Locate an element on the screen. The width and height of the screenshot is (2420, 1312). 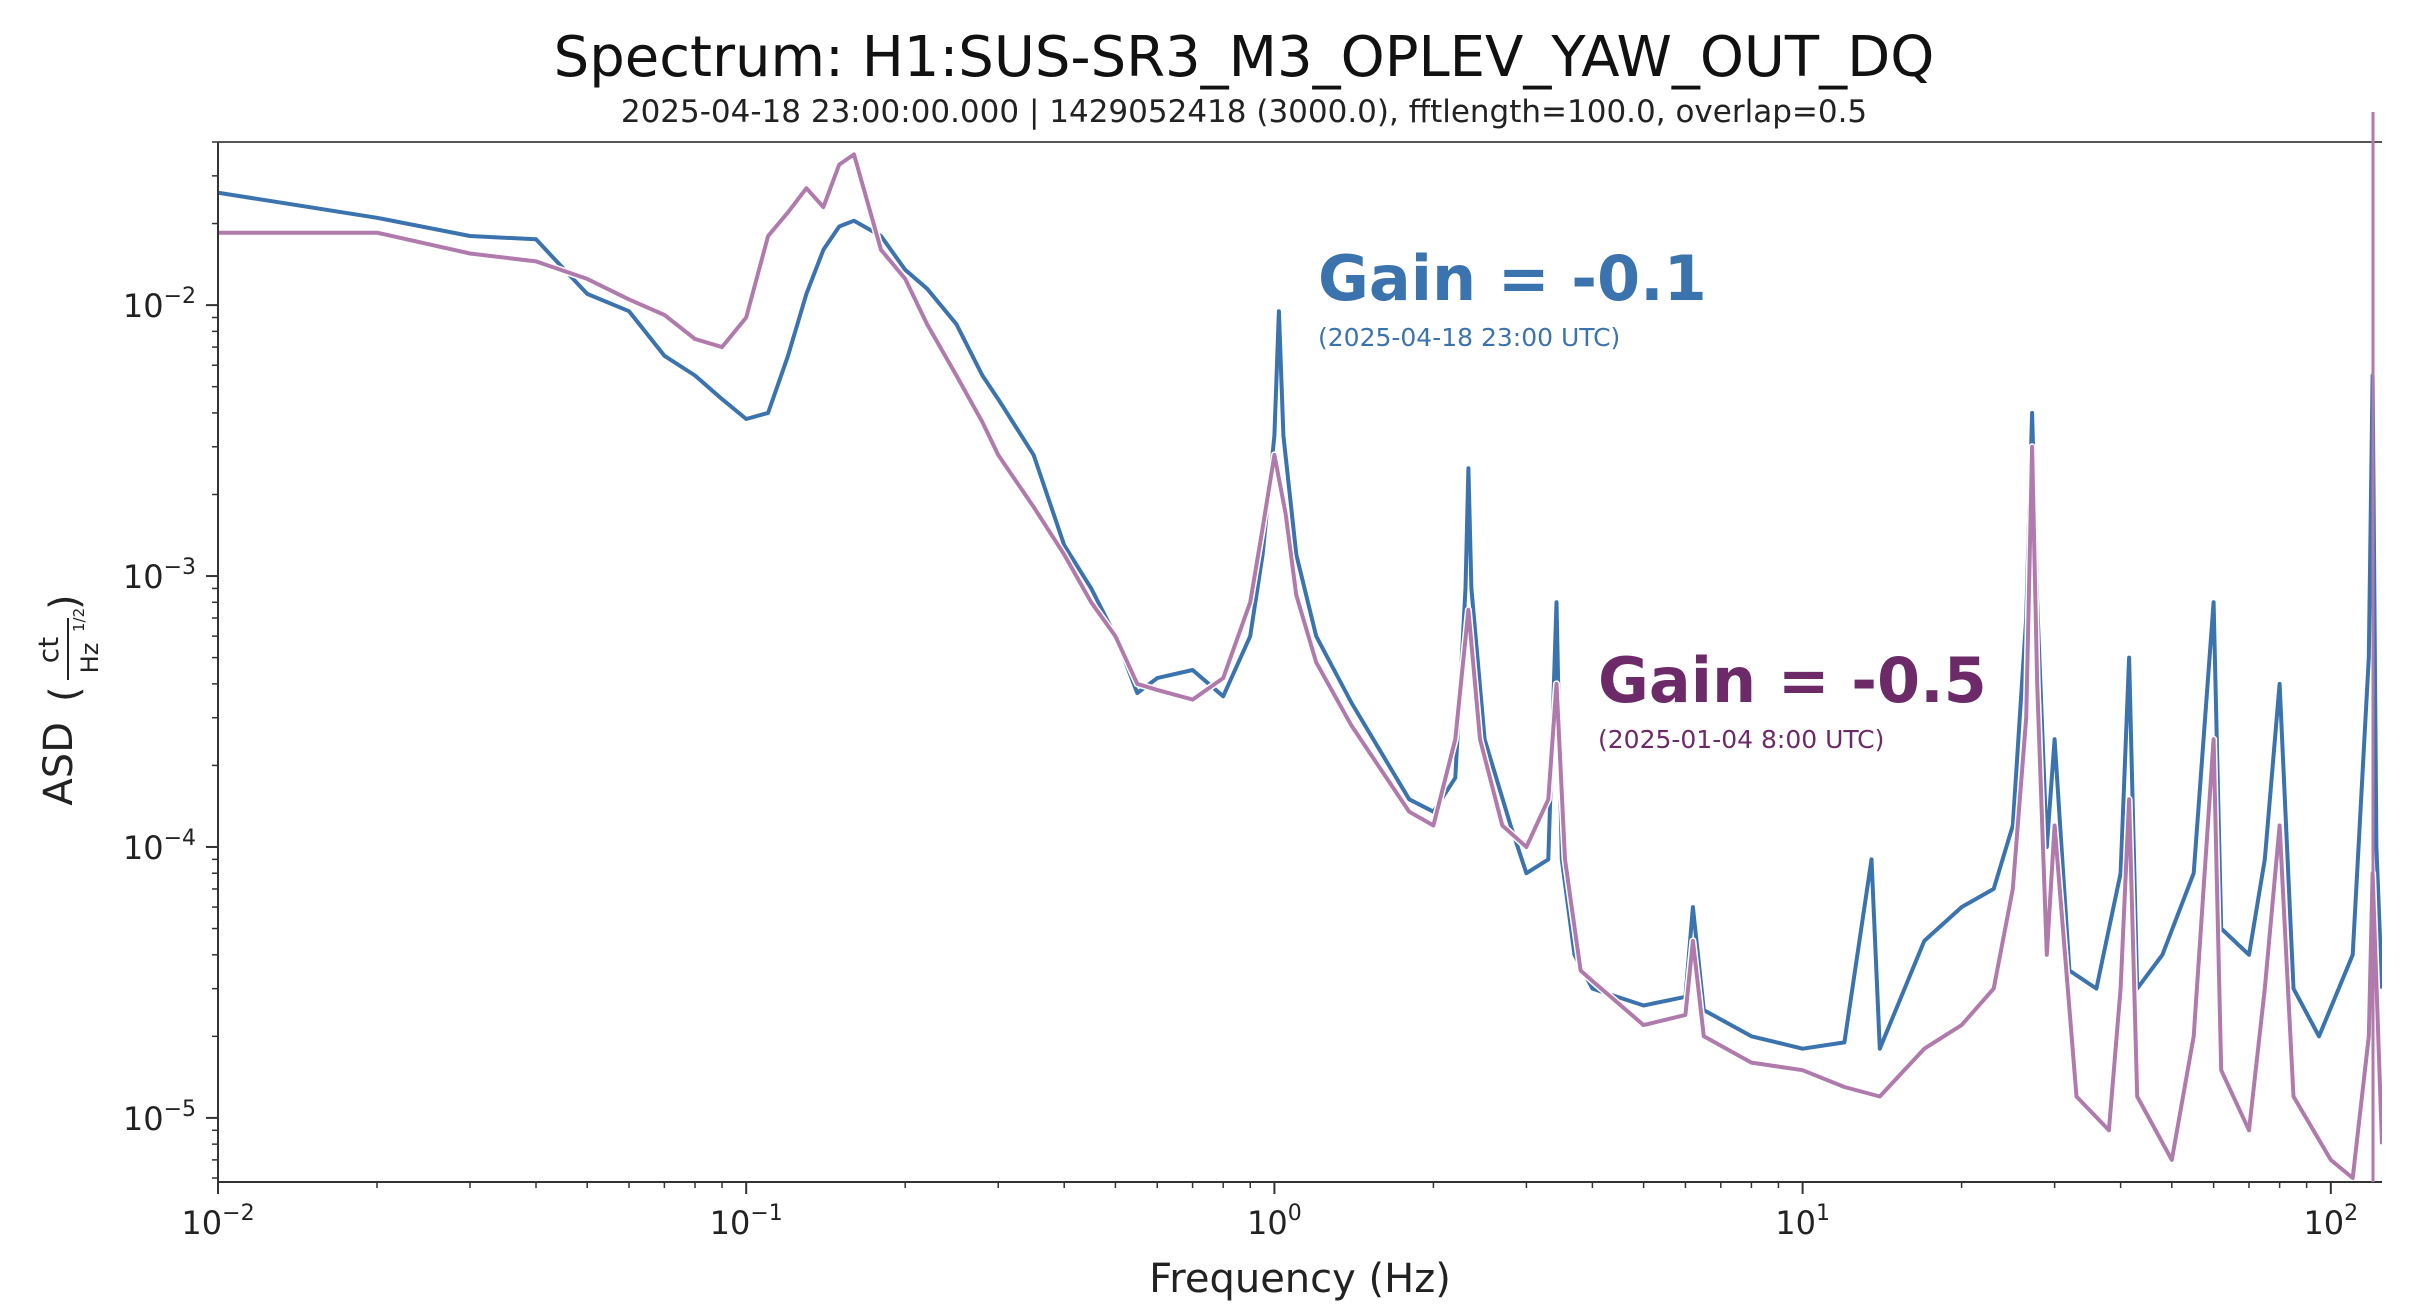
x-tick-label: 10⁰ is located at coordinates (1274, 1221).